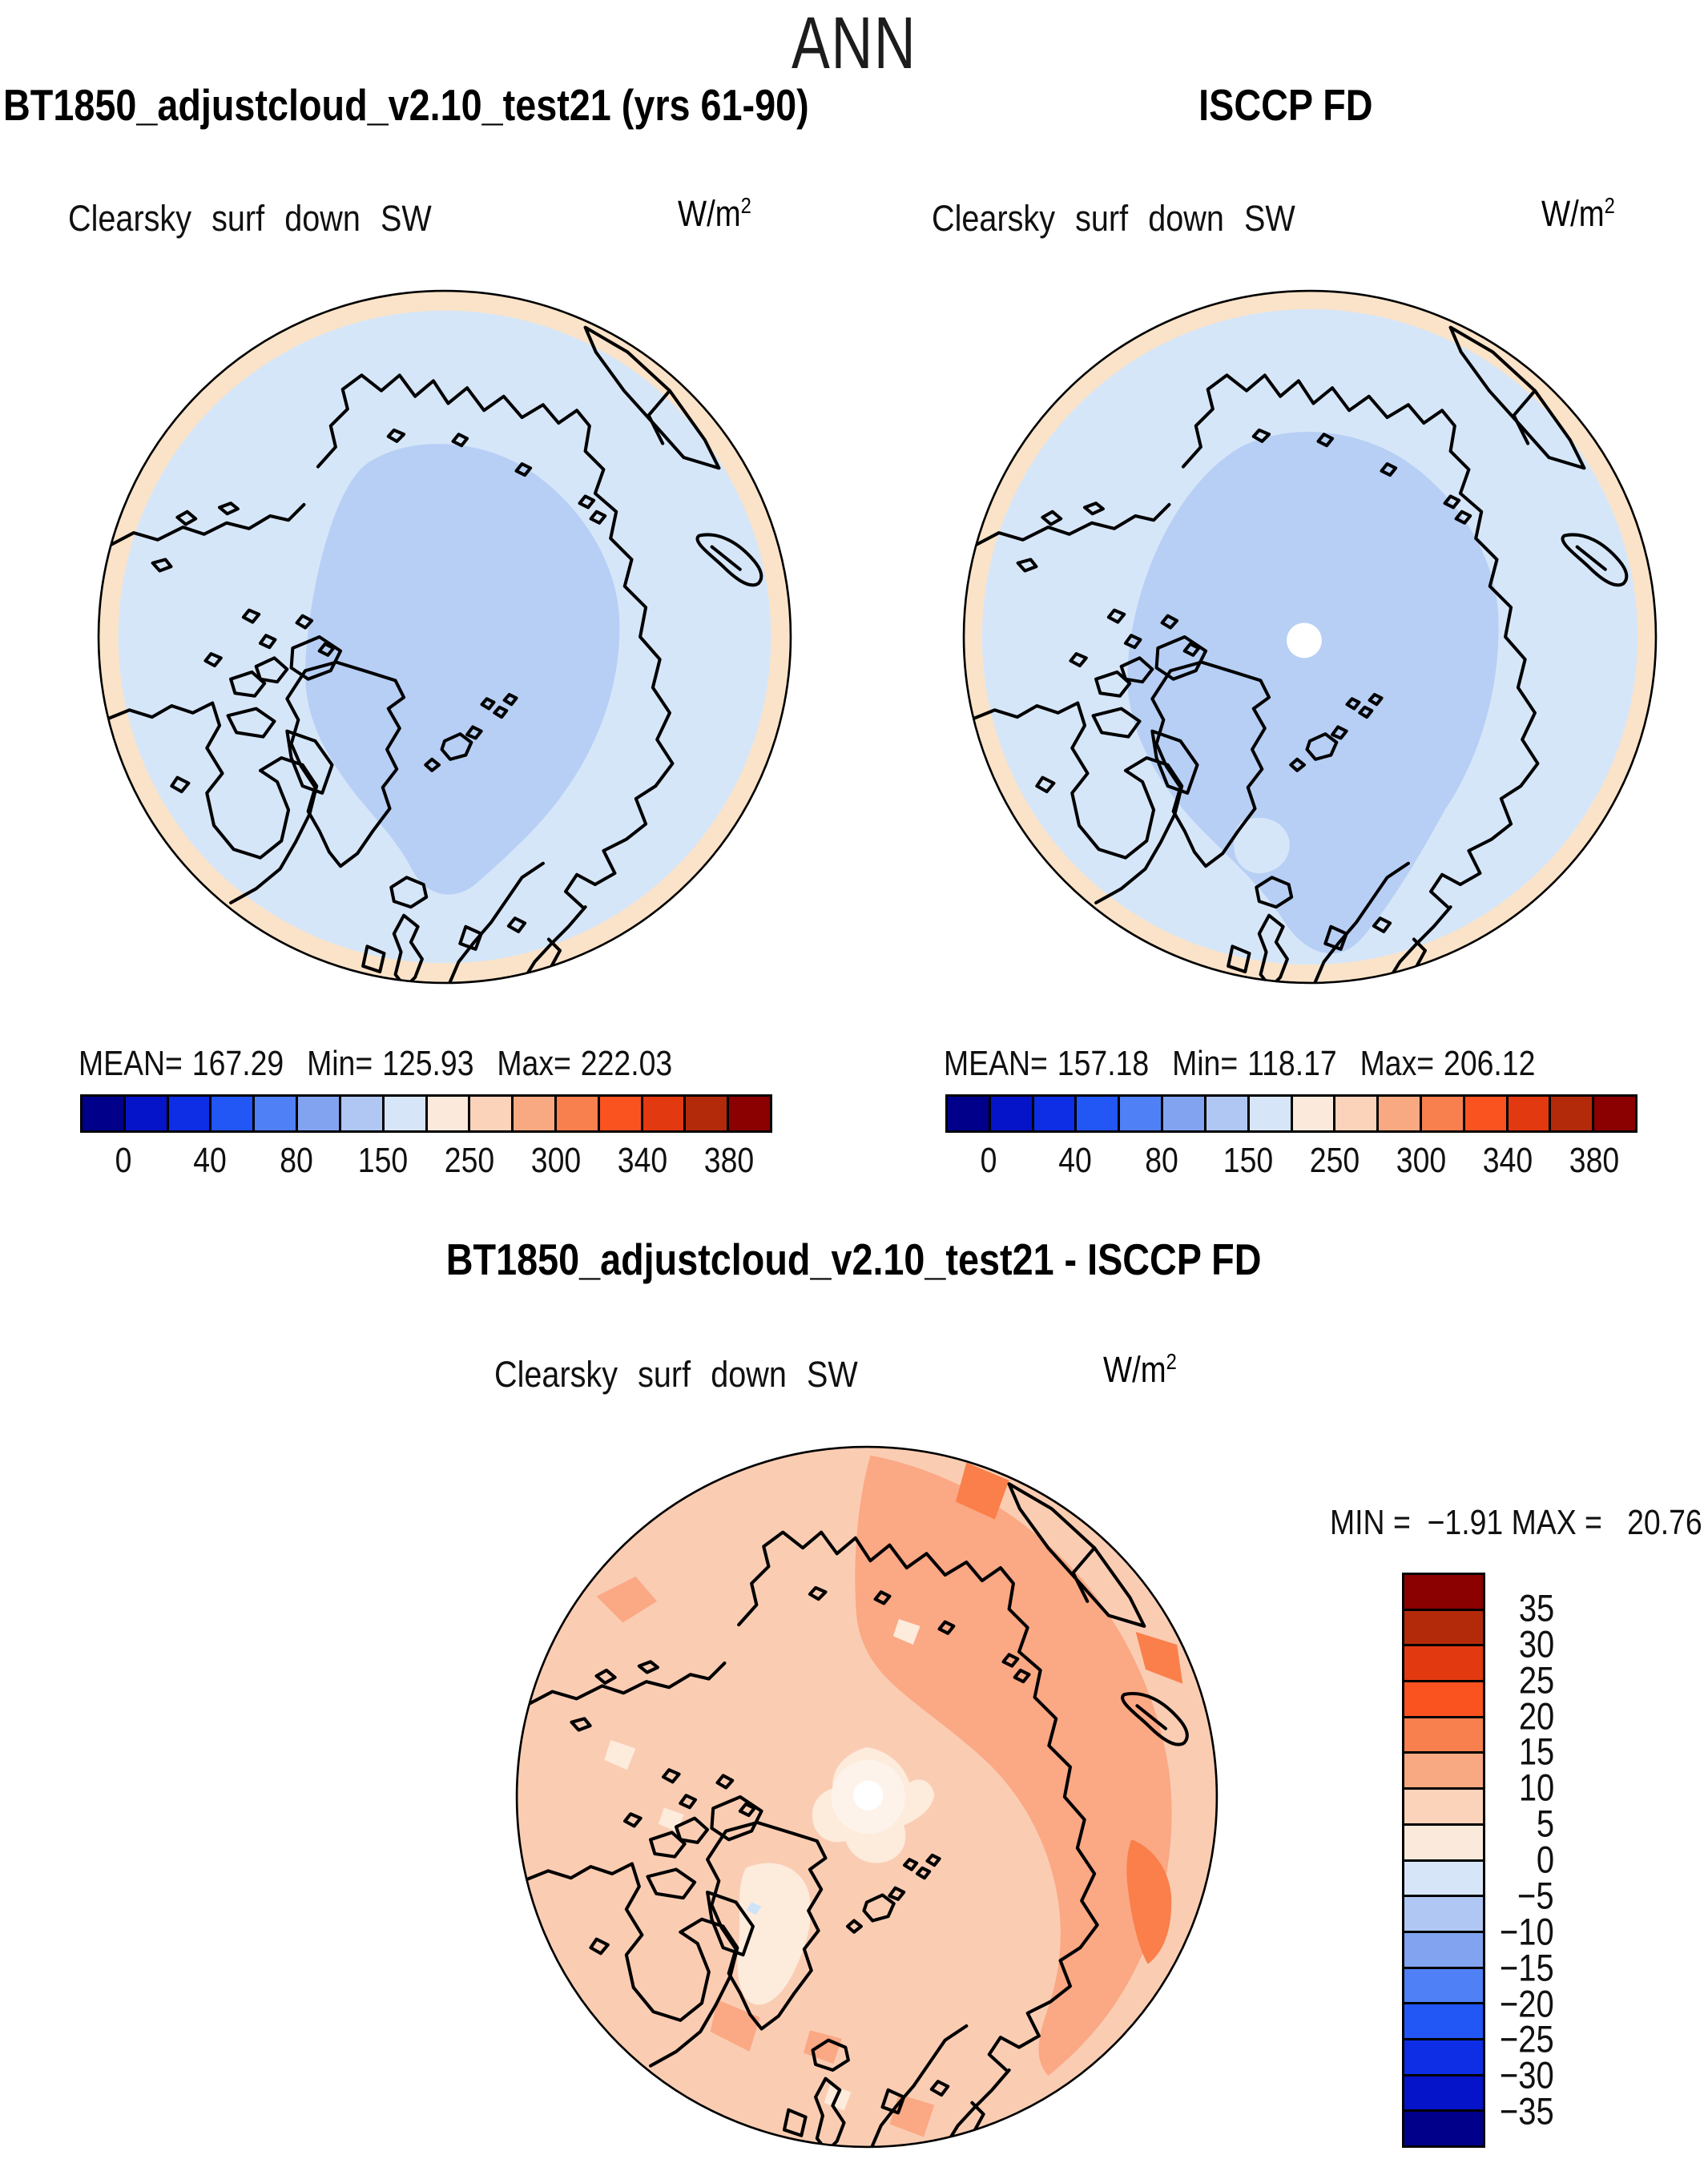  What do you see at coordinates (1536, 1608) in the screenshot?
I see `tick-label: 35` at bounding box center [1536, 1608].